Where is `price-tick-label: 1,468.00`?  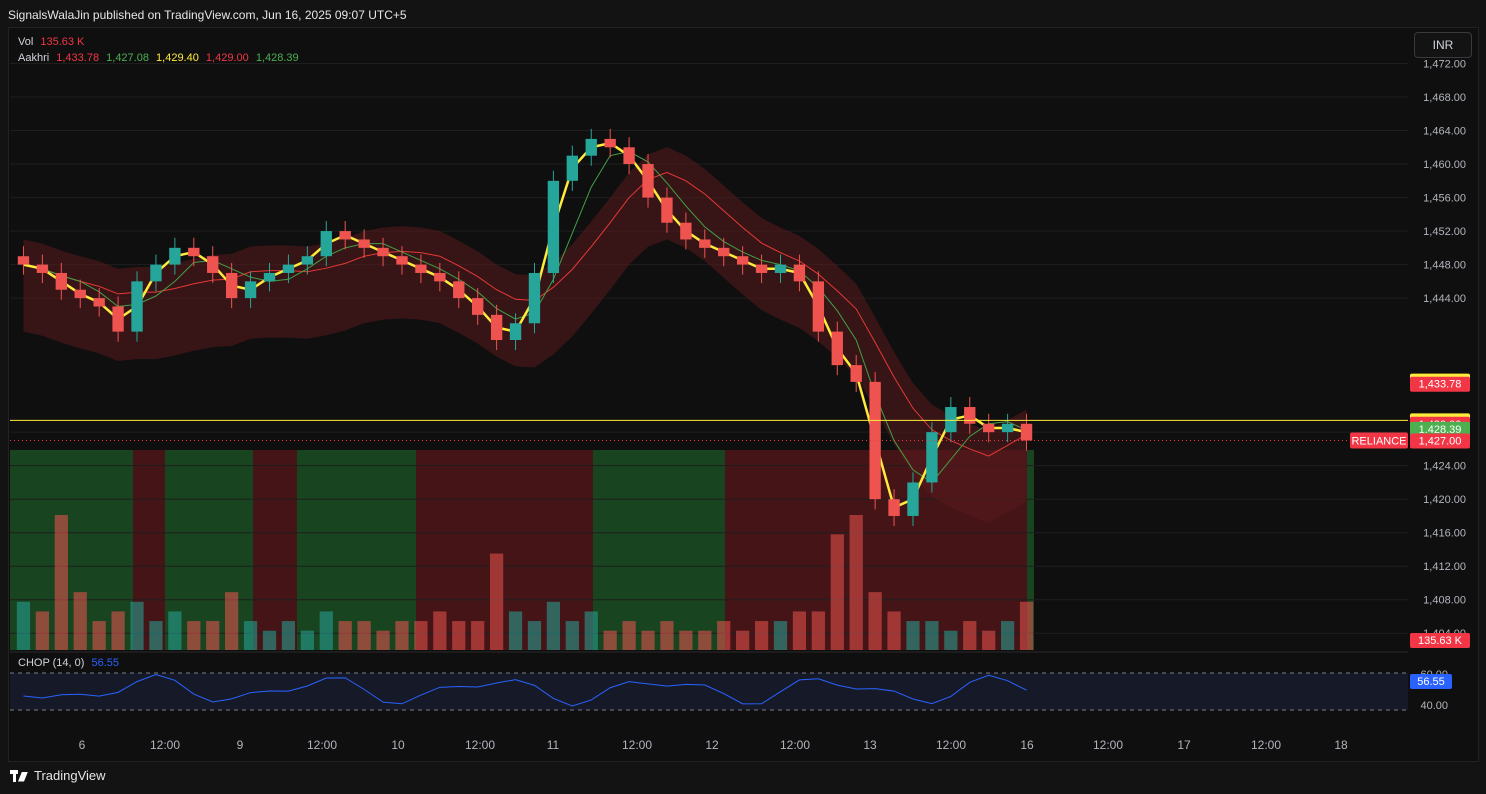 price-tick-label: 1,468.00 is located at coordinates (1444, 98).